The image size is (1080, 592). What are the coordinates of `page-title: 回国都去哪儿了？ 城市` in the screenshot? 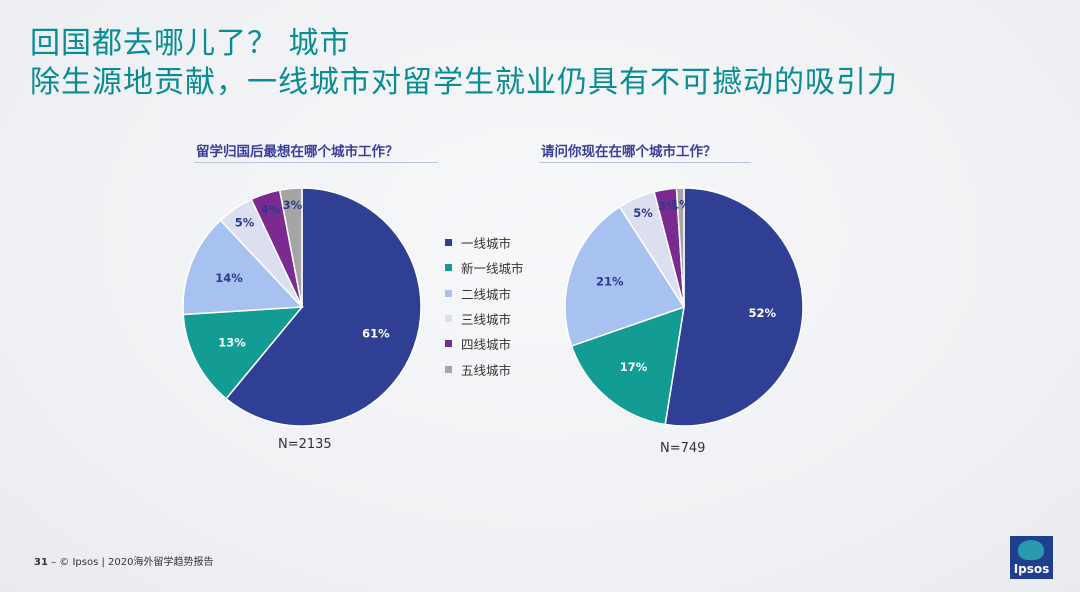 It's located at (190, 43).